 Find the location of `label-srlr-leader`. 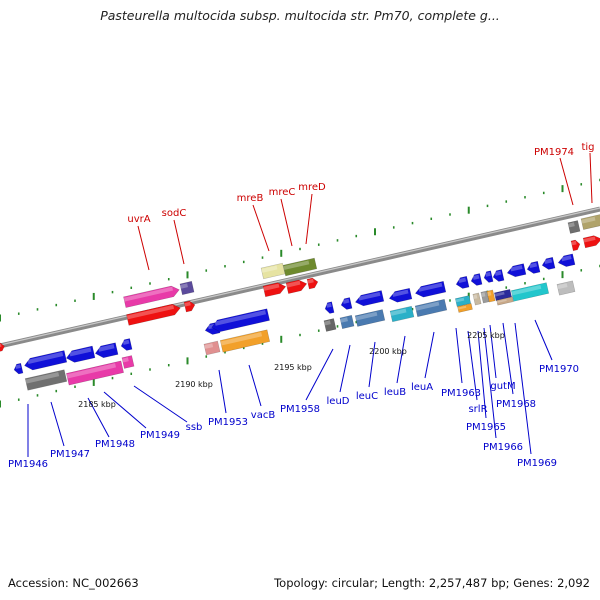

label-srlr-leader is located at coordinates (472, 365).